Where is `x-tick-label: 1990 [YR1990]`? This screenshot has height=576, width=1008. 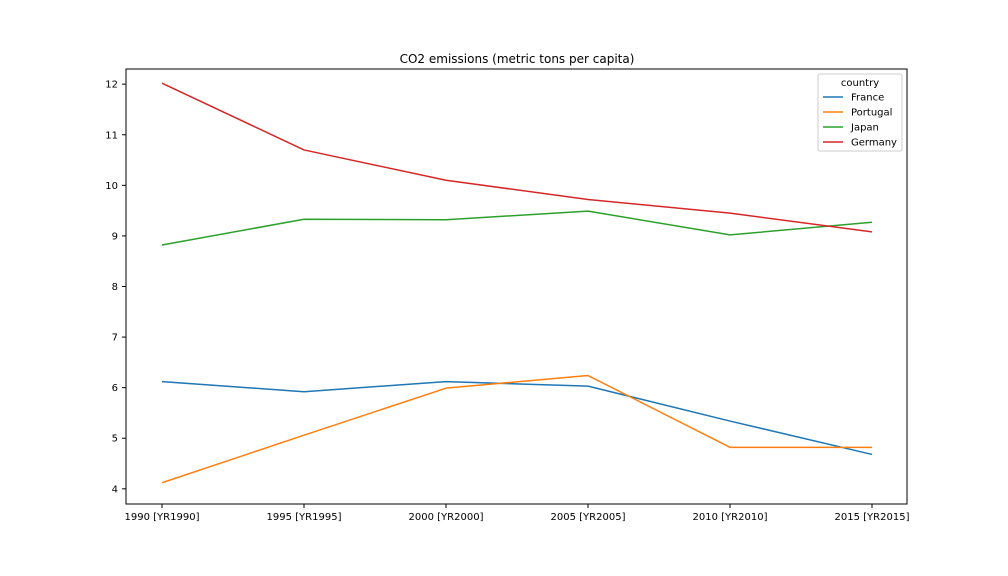 x-tick-label: 1990 [YR1990] is located at coordinates (162, 517).